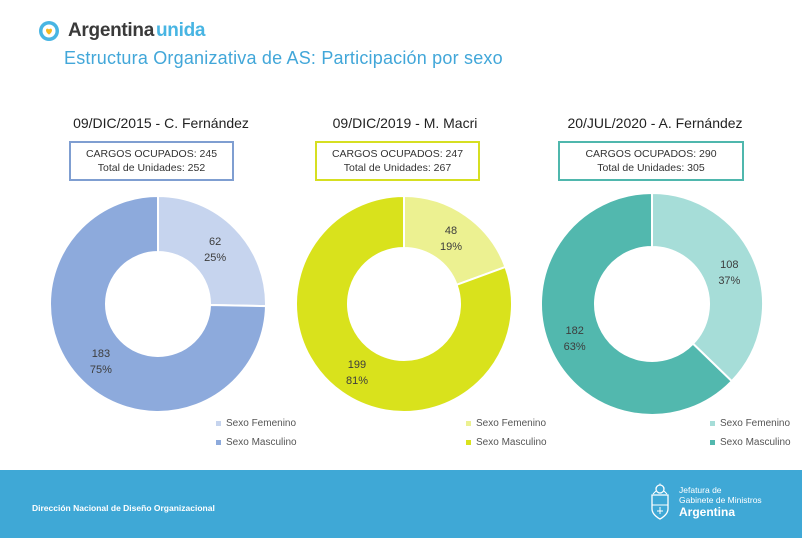  I want to click on brand-accent: unida, so click(180, 30).